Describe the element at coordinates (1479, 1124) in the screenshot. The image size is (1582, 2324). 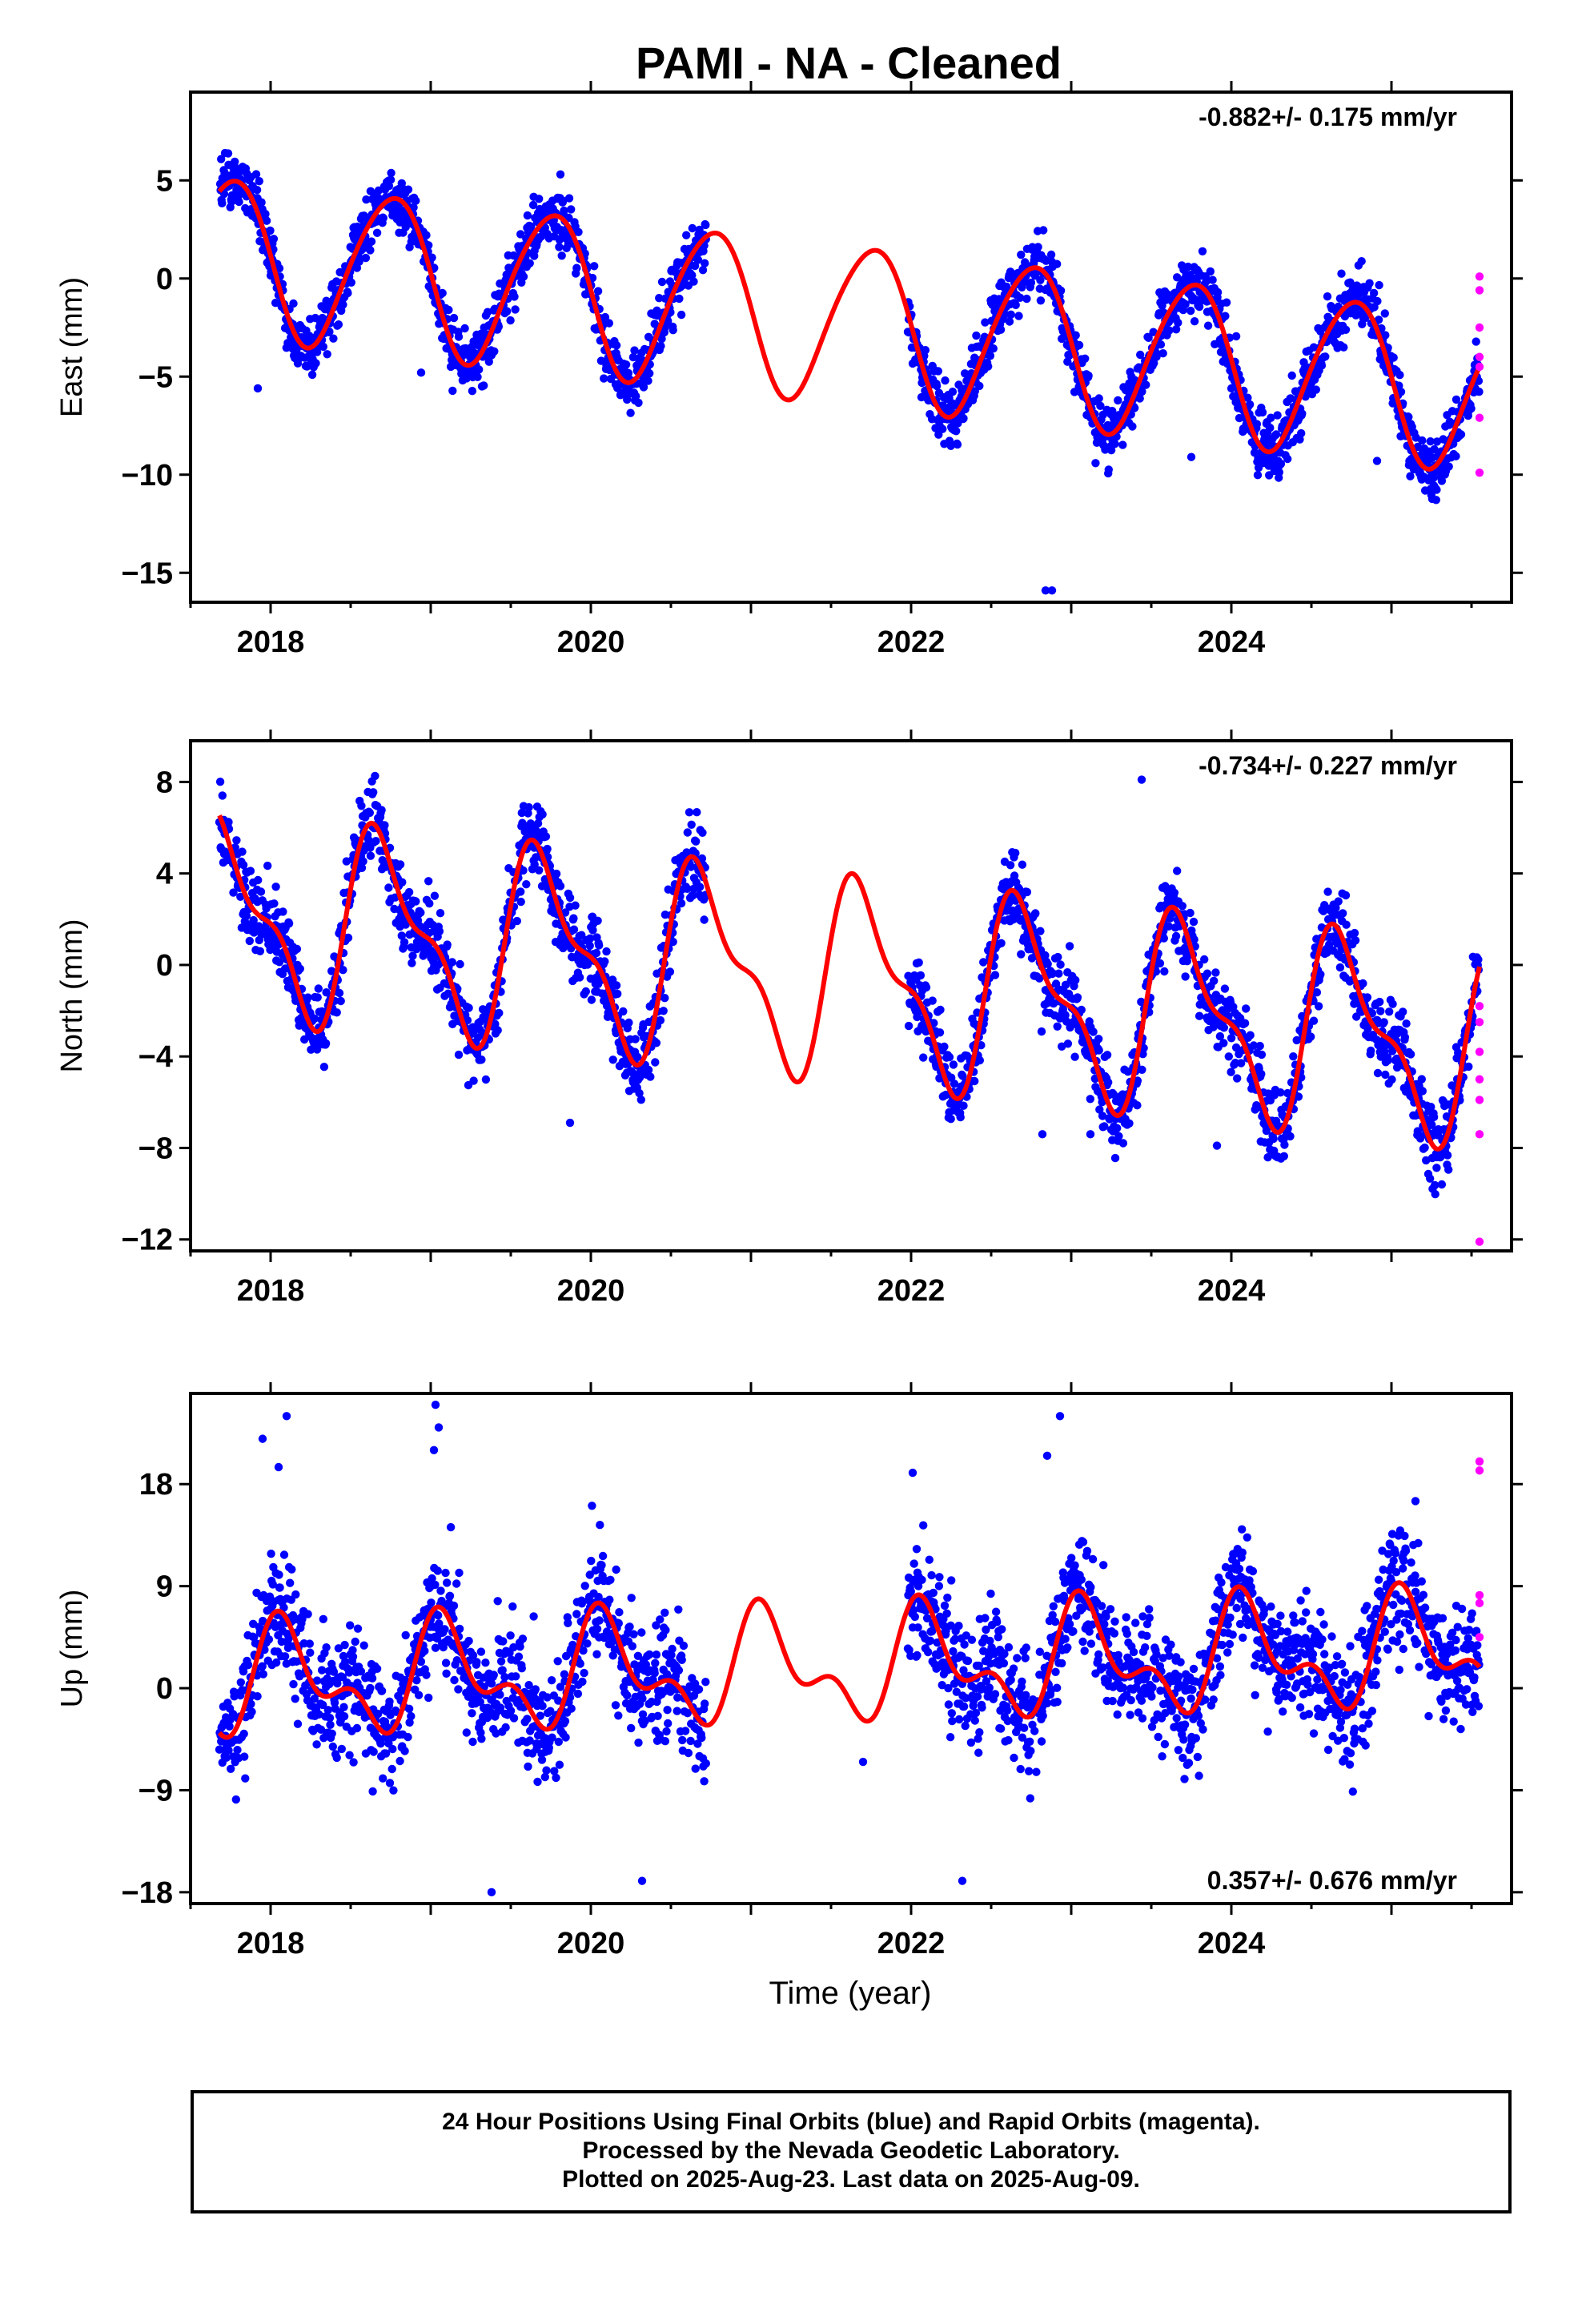
I see `north-rapid-points` at that location.